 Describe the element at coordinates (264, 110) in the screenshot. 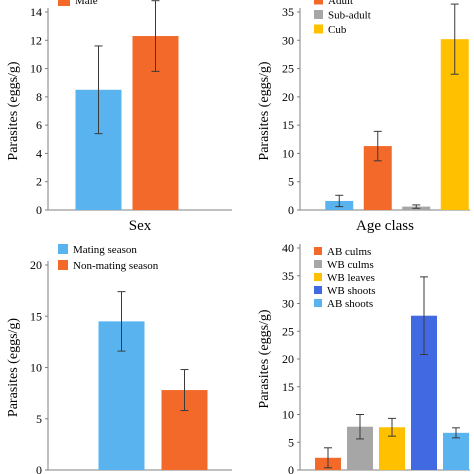

I see `chart-2-y-axis-label: Parasites (eggs/g)` at that location.